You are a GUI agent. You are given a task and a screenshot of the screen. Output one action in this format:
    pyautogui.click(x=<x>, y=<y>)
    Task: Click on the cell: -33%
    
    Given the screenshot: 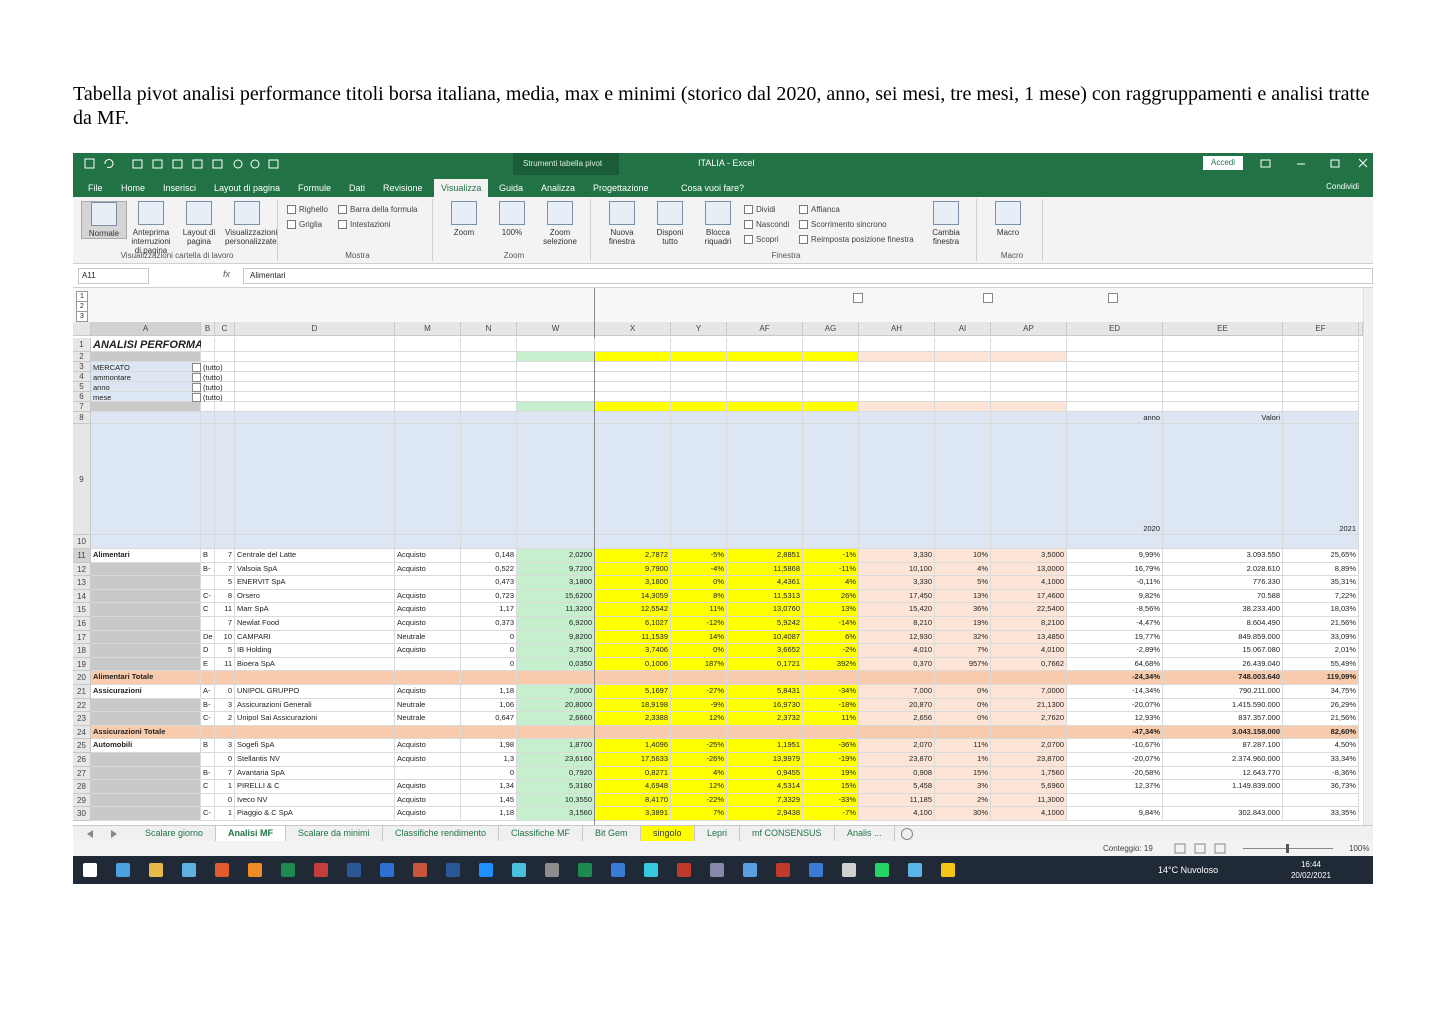 What is the action you would take?
    pyautogui.click(x=831, y=800)
    